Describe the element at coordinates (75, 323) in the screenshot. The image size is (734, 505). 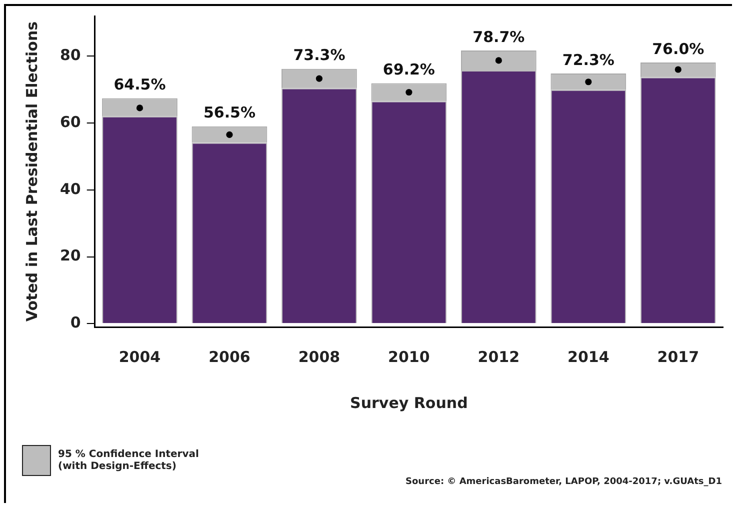
I see `y-tick-label: 0` at that location.